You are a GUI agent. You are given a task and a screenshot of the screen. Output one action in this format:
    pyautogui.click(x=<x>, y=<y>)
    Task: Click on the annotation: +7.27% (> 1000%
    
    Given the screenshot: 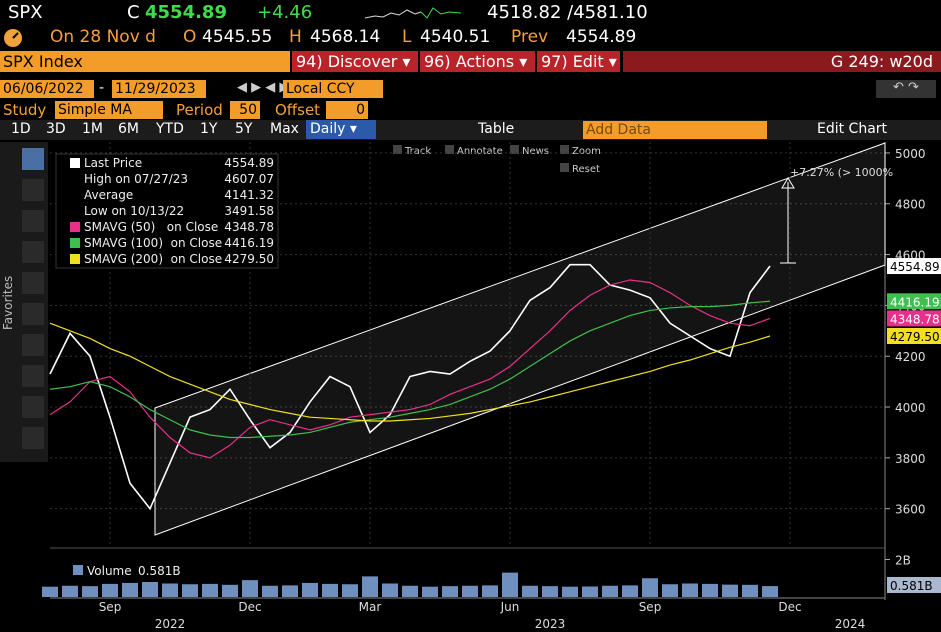 What is the action you would take?
    pyautogui.click(x=841, y=172)
    